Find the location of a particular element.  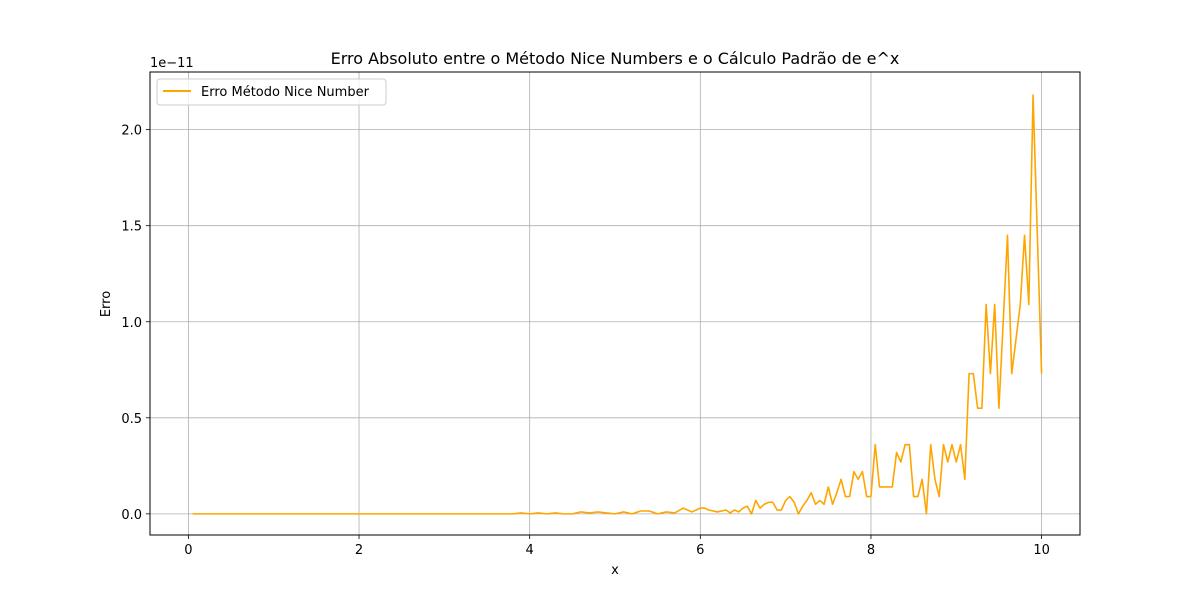

x-tick-label: 8 is located at coordinates (871, 550).